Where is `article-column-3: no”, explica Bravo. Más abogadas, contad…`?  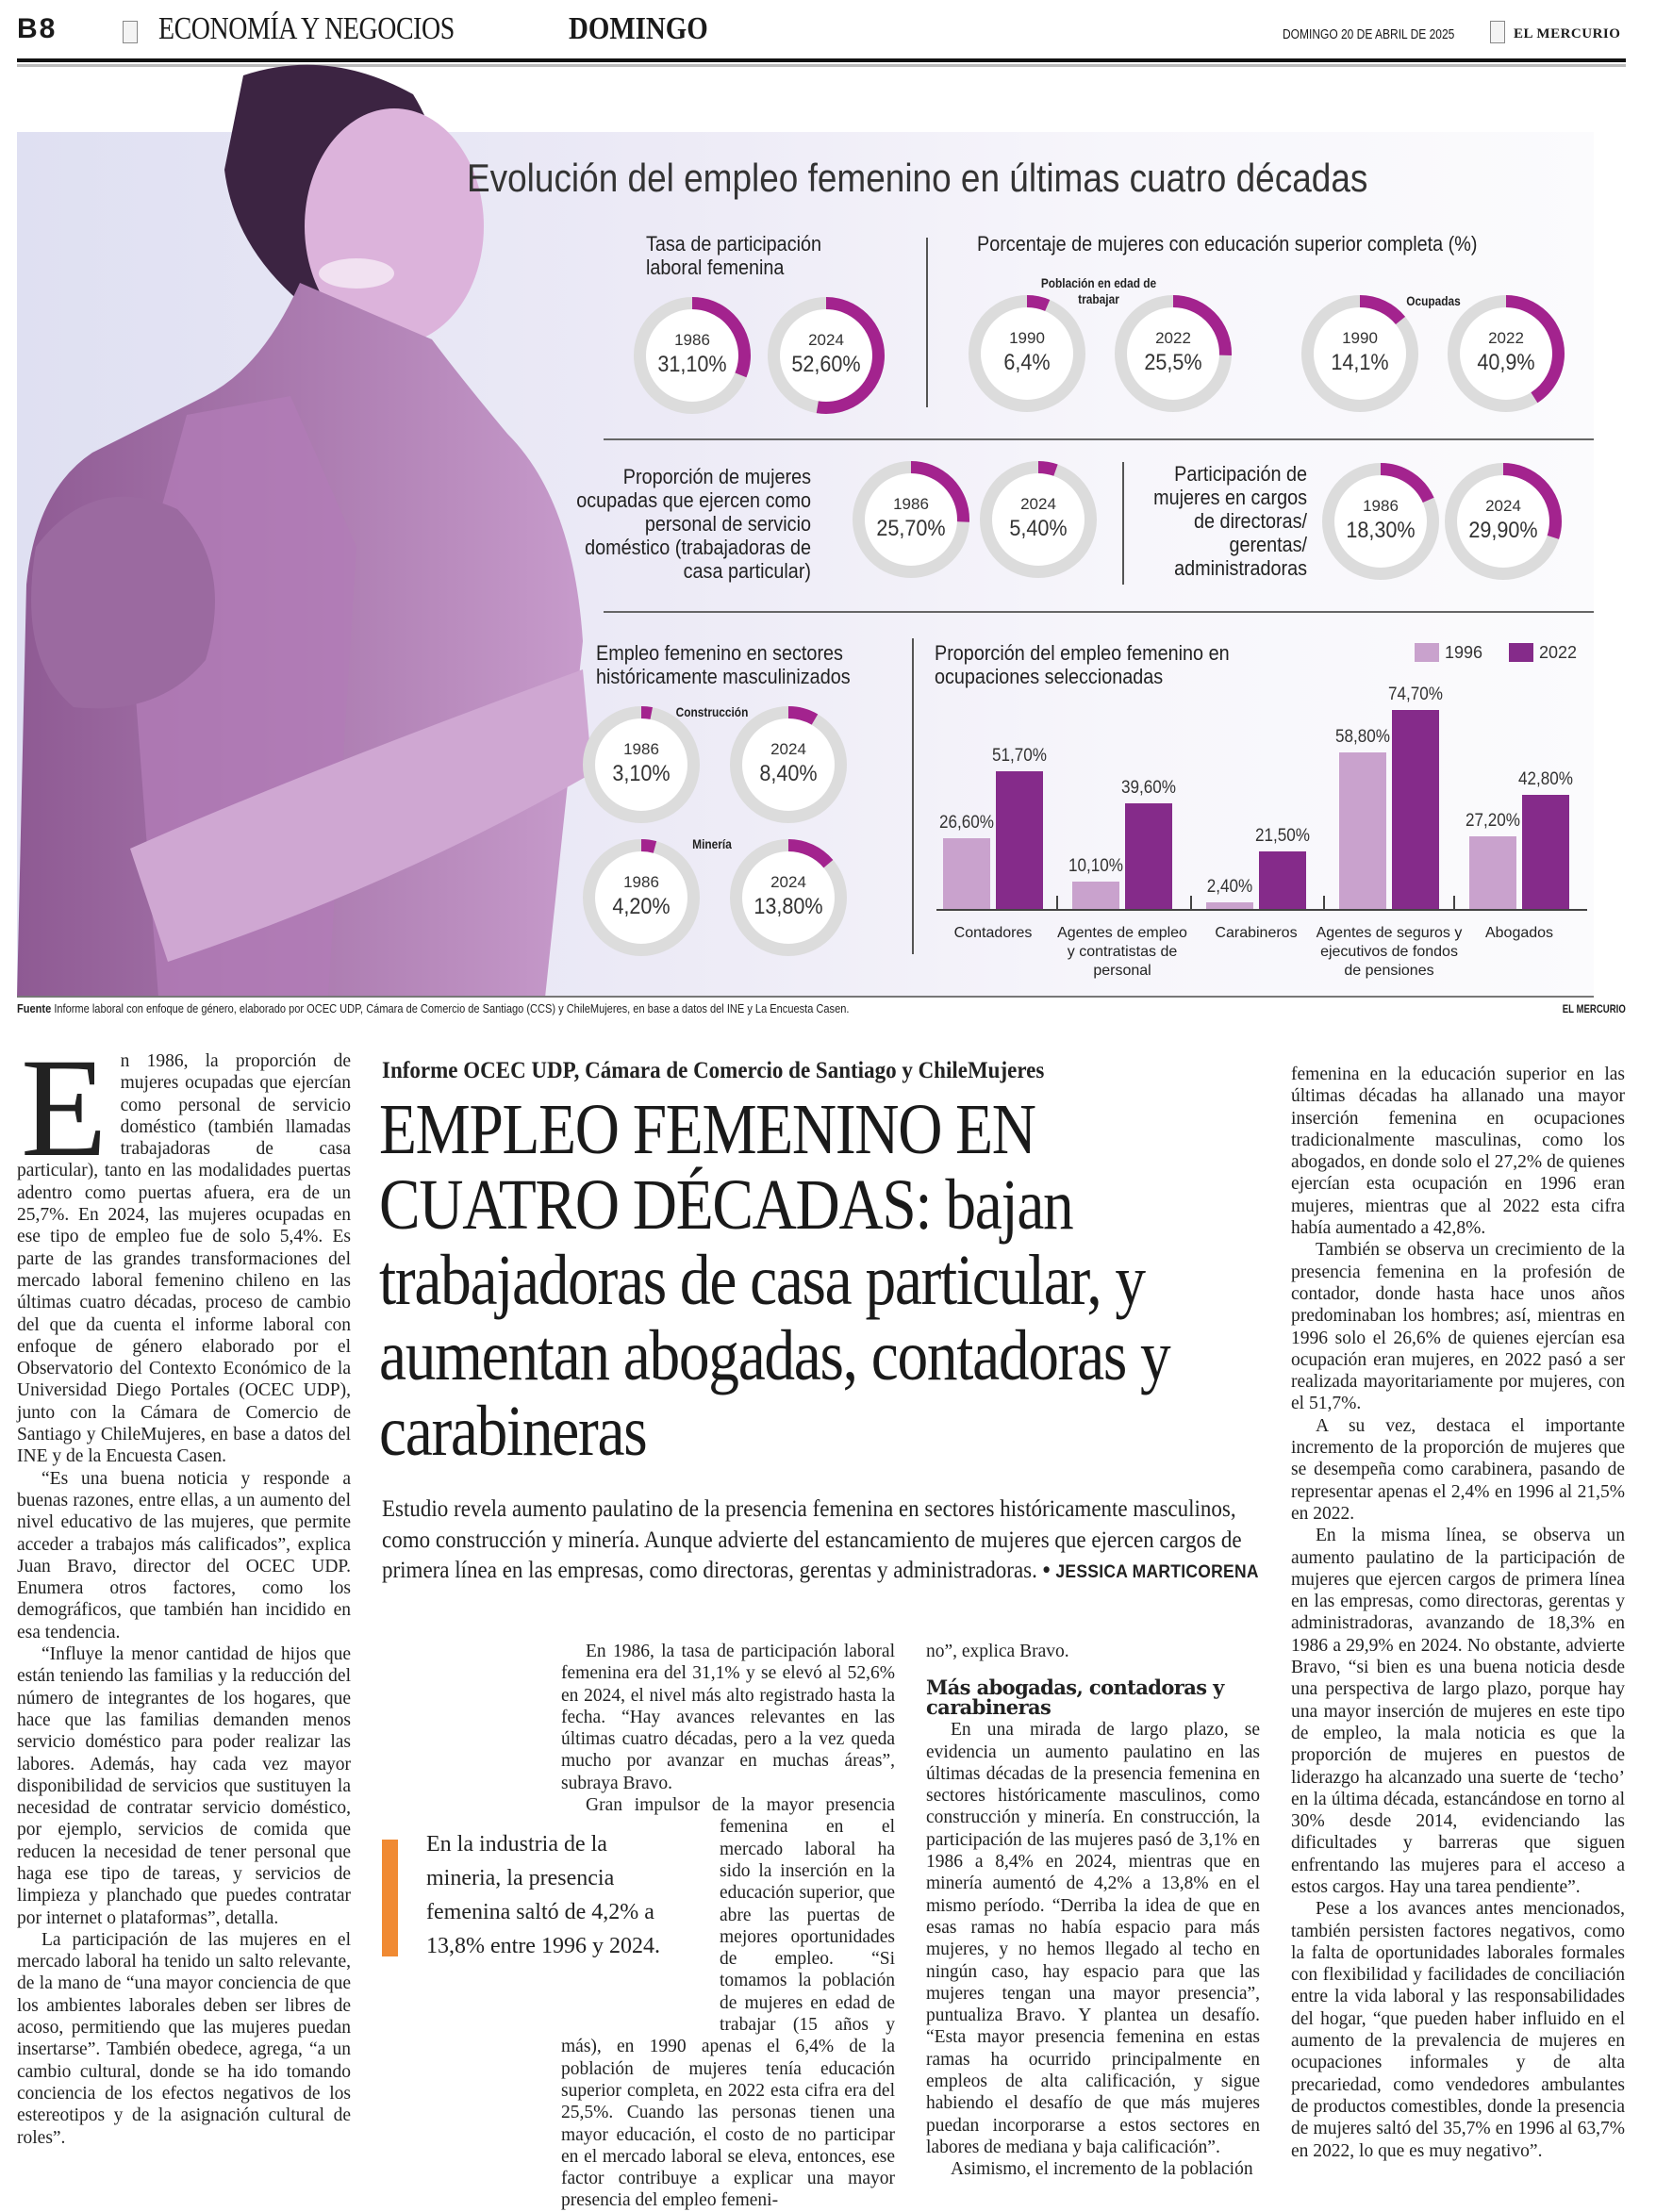 article-column-3: no”, explica Bravo. Más abogadas, contad… is located at coordinates (1093, 1911).